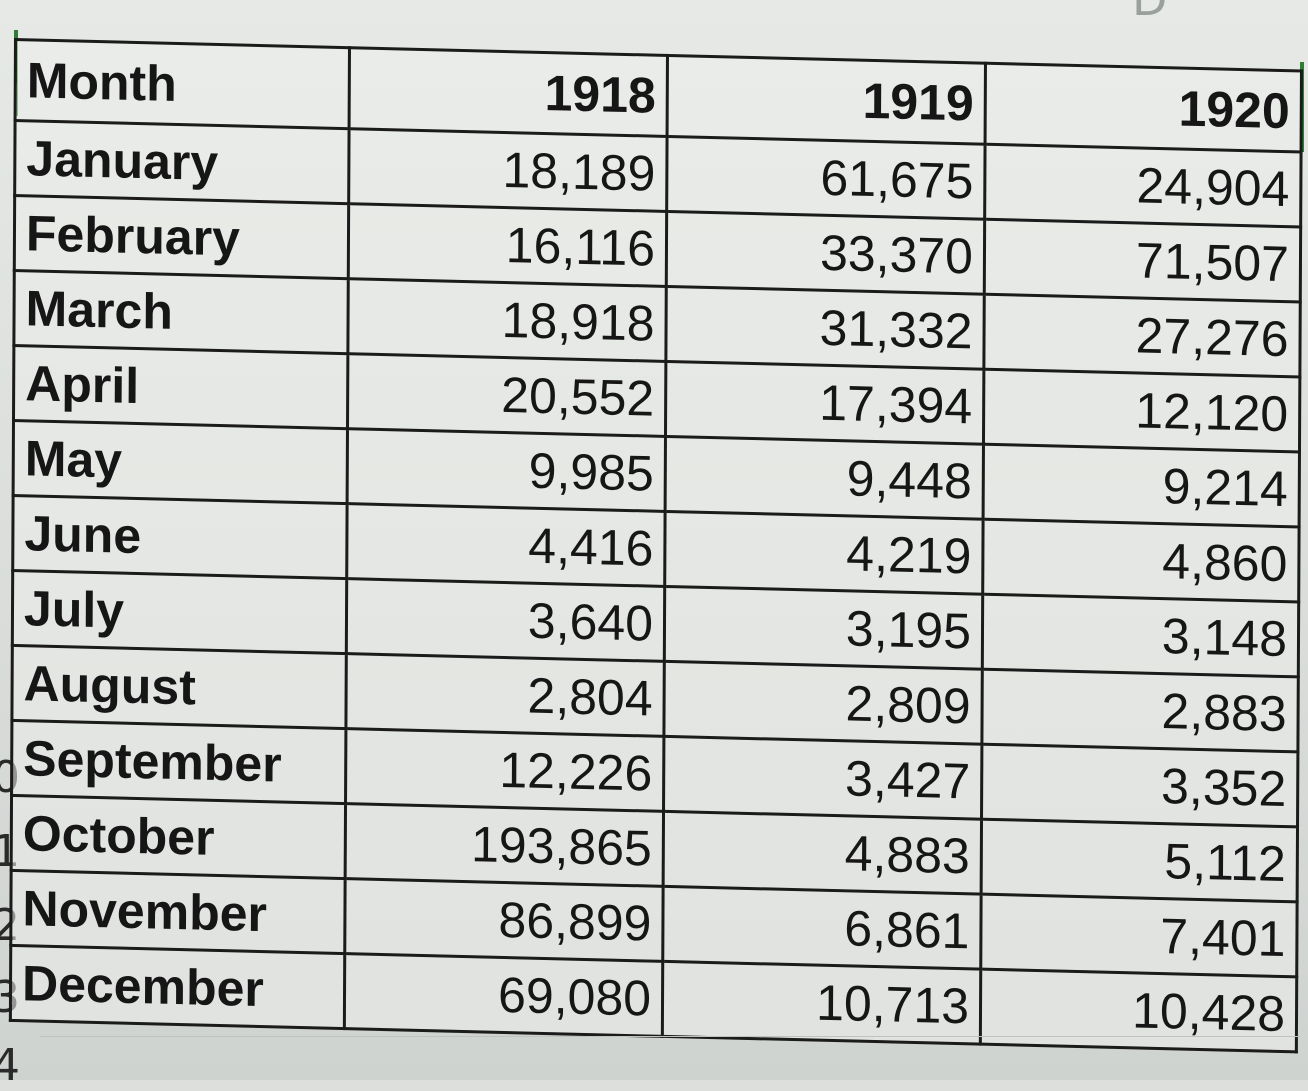  I want to click on value-cell: 18,189, so click(508, 170).